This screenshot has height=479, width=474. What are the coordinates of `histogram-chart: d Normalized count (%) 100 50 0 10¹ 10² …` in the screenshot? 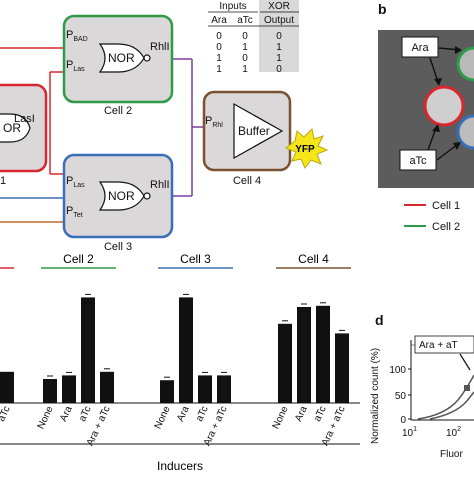 It's located at (422, 386).